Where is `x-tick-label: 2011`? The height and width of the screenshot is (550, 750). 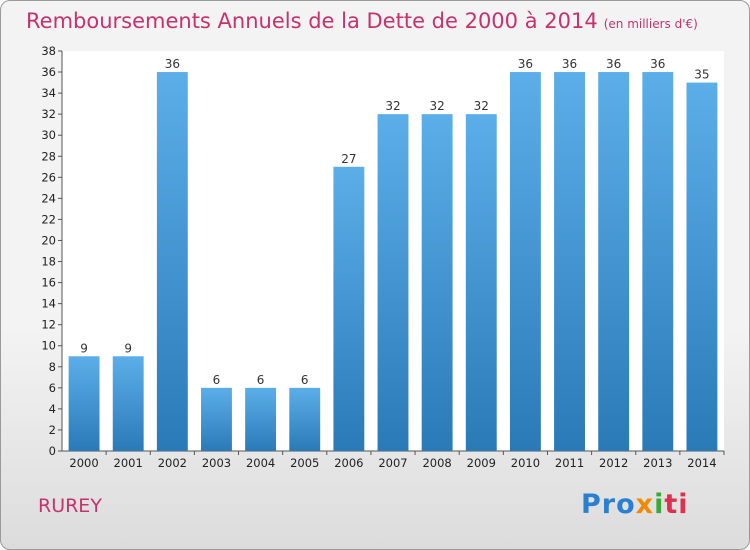
x-tick-label: 2011 is located at coordinates (569, 463).